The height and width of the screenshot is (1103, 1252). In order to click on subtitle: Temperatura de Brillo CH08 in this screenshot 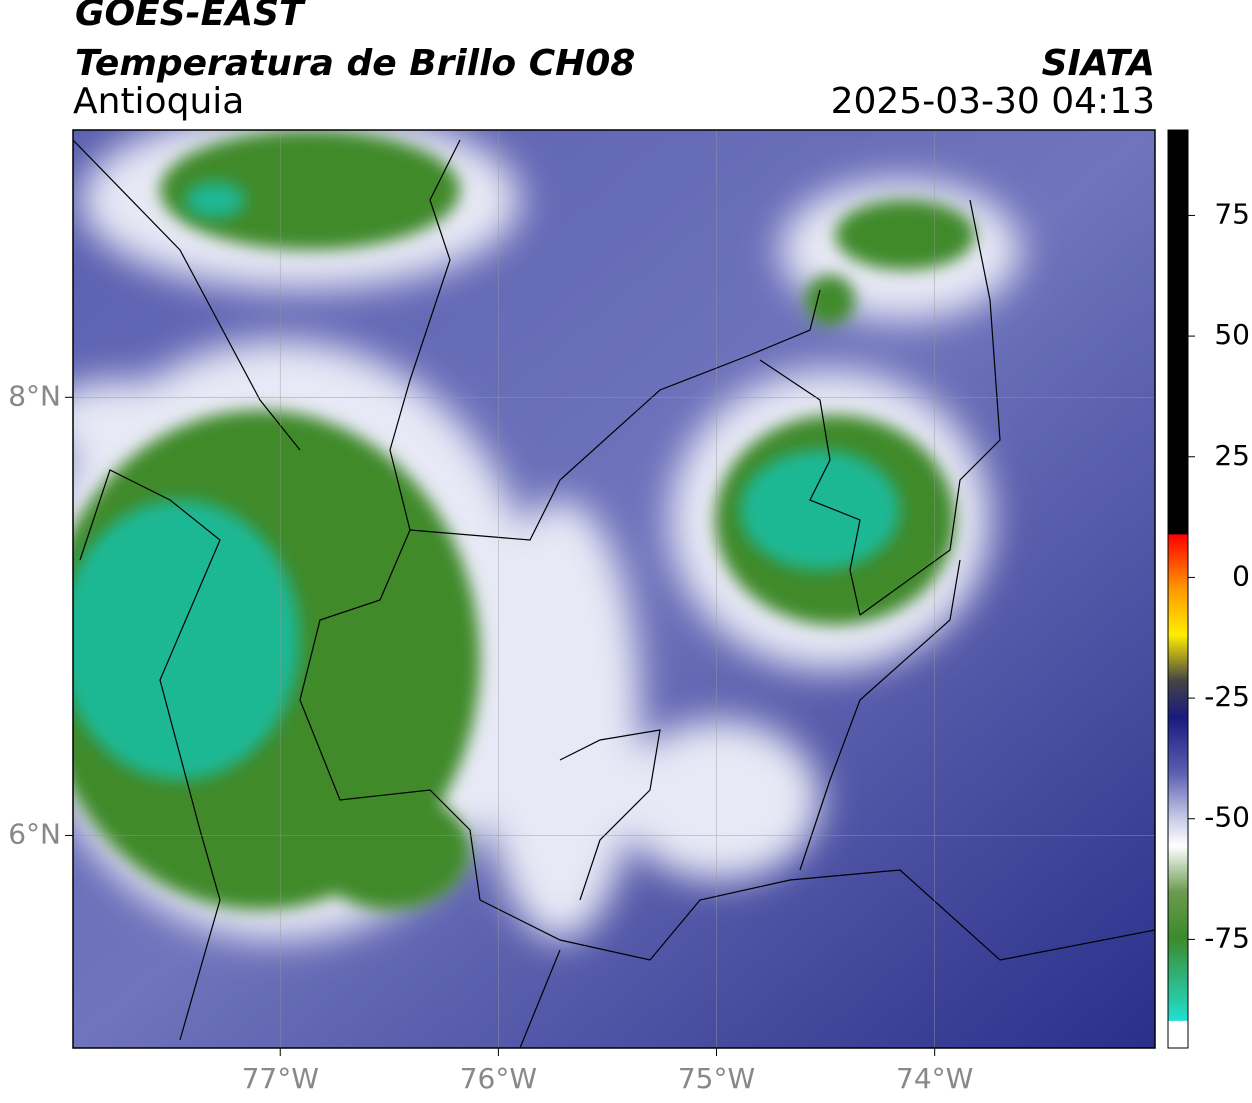, I will do `click(355, 63)`.